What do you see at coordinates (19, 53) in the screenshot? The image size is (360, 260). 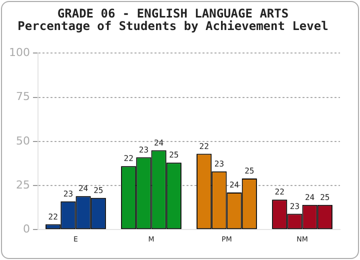 I see `y-tick-label: 100` at bounding box center [19, 53].